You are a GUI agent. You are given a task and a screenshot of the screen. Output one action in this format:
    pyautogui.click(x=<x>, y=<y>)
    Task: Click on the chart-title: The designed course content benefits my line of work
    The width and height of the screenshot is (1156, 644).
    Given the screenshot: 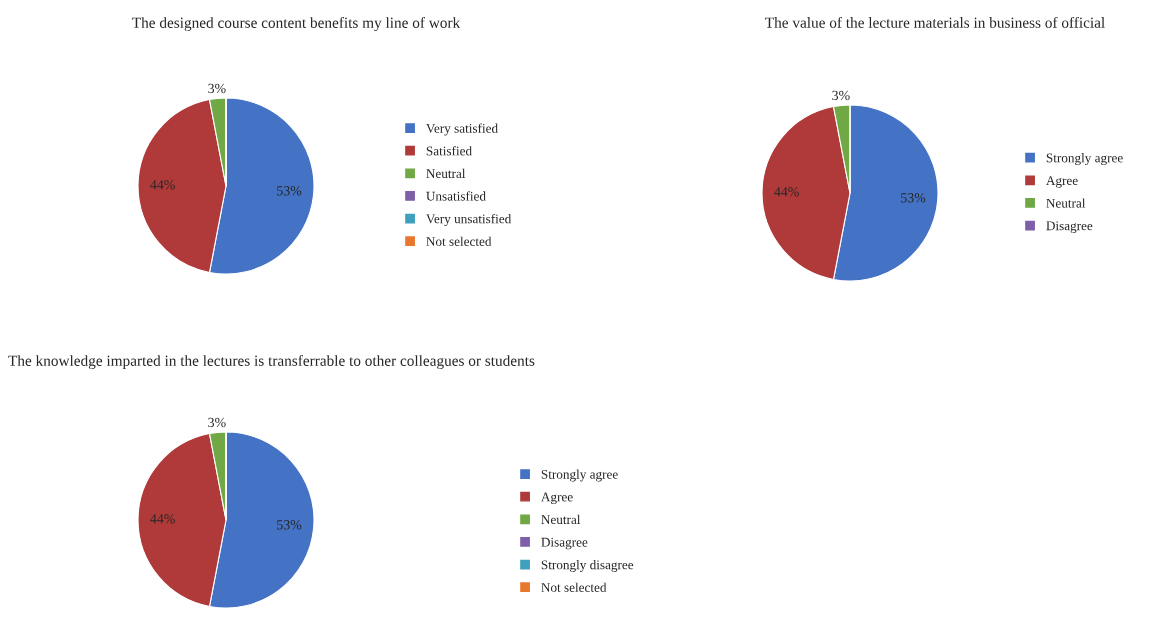 What is the action you would take?
    pyautogui.click(x=296, y=24)
    